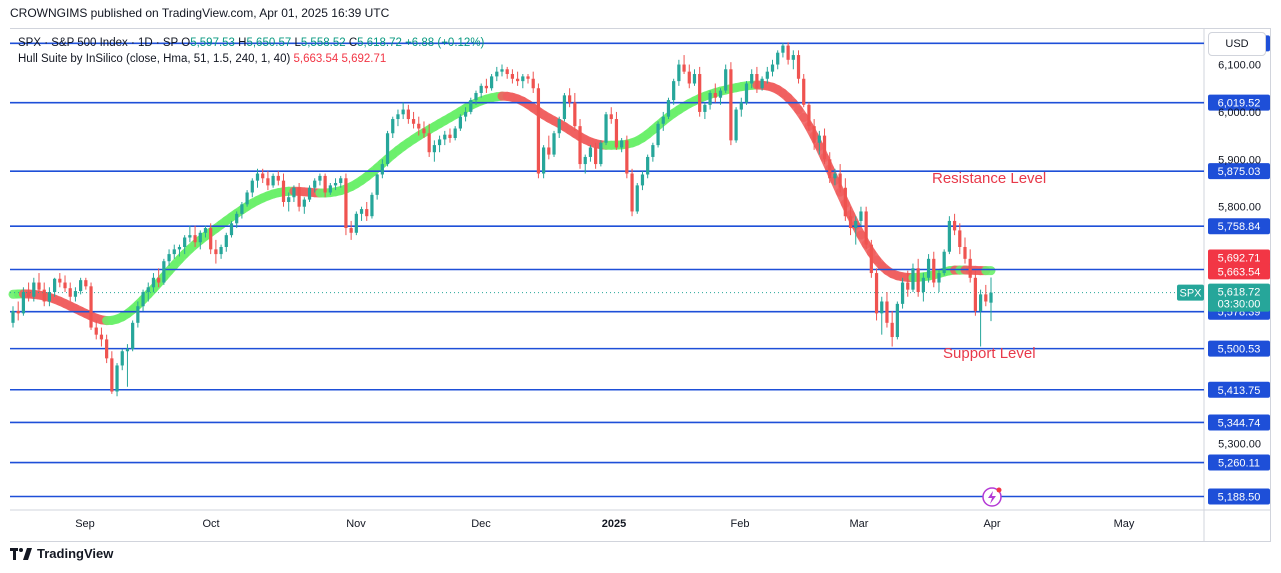  I want to click on last-price-box, so click(1239, 297).